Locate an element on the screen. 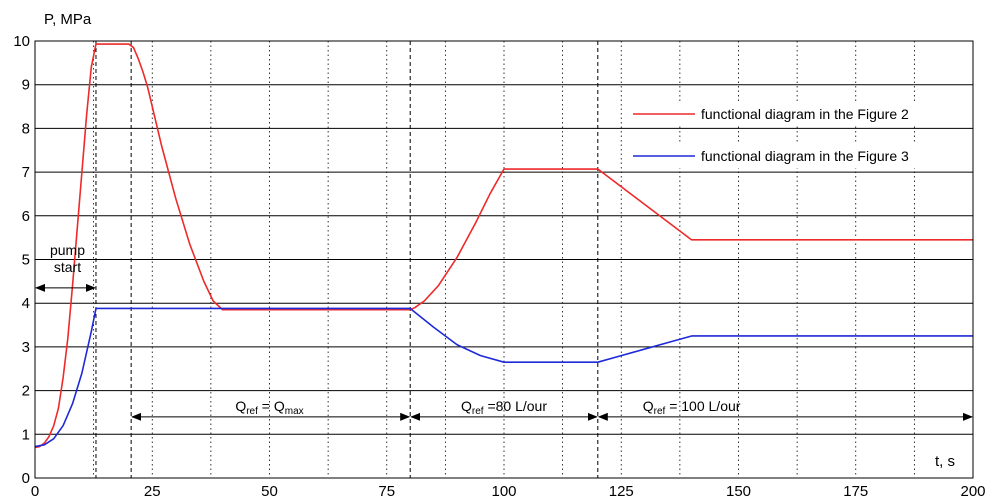 This screenshot has width=995, height=502. y-tick-label: 4 is located at coordinates (26, 303).